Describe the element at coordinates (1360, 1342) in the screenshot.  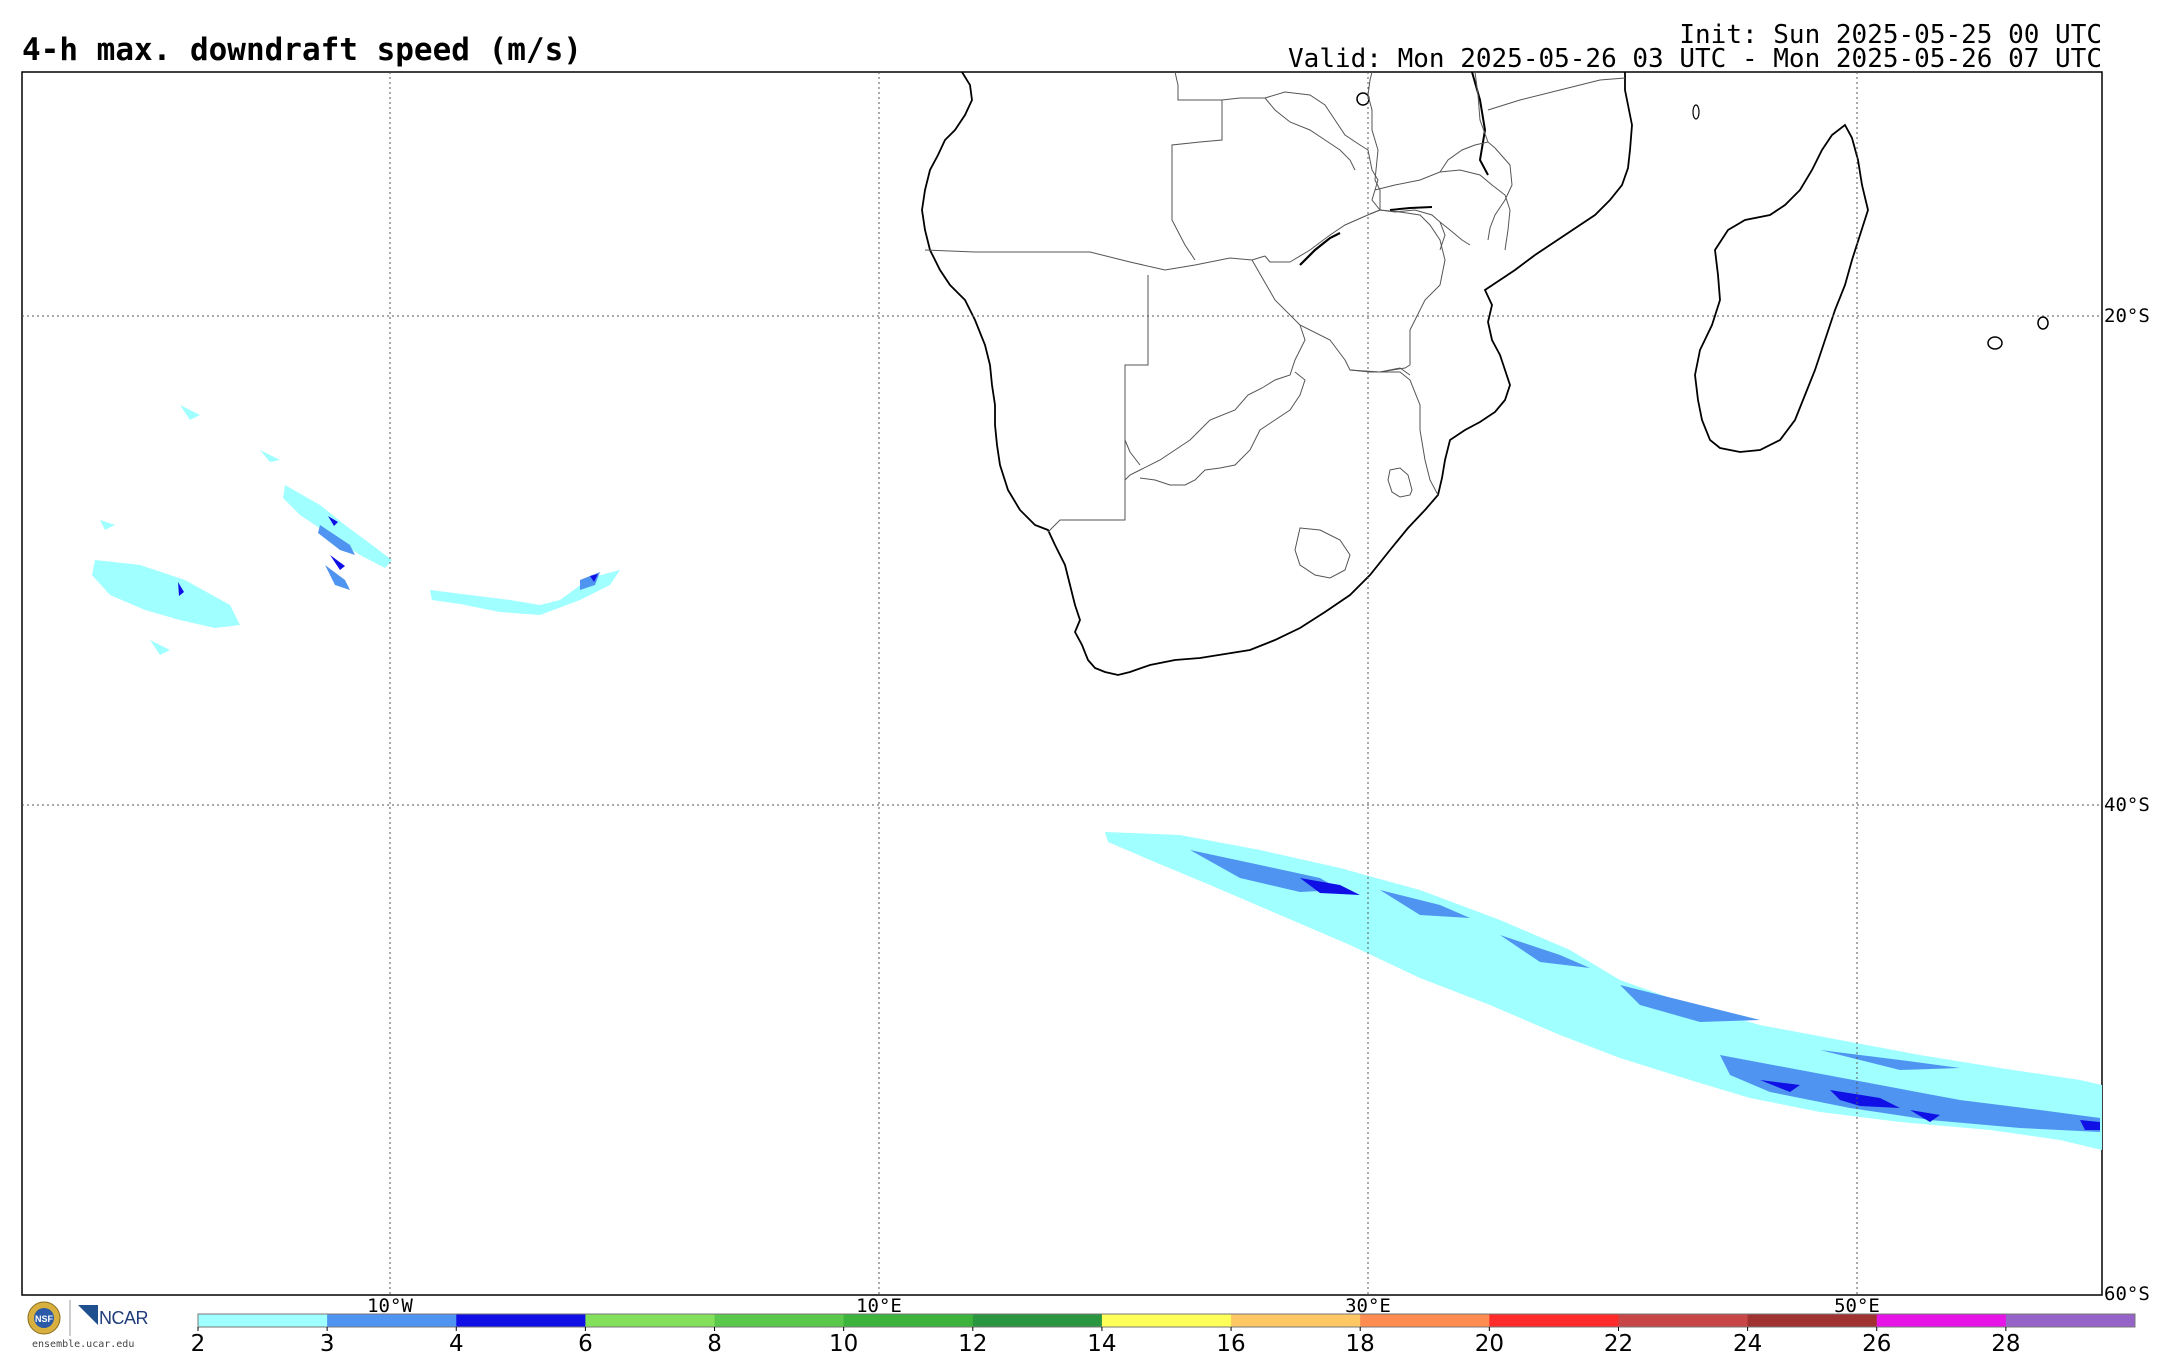
I see `colorbar-tick-label: 18` at that location.